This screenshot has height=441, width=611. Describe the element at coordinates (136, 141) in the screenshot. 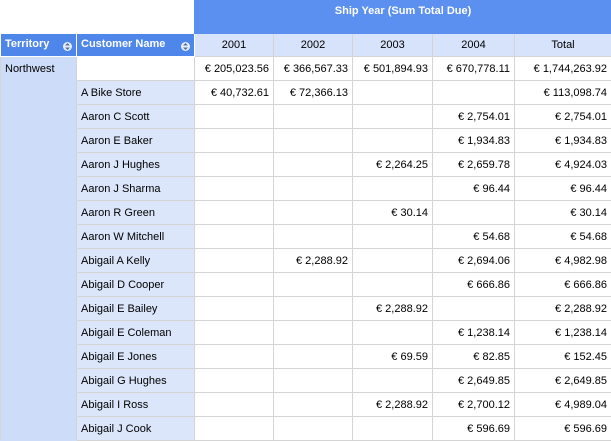

I see `customer-cell: Aaron E Baker` at that location.